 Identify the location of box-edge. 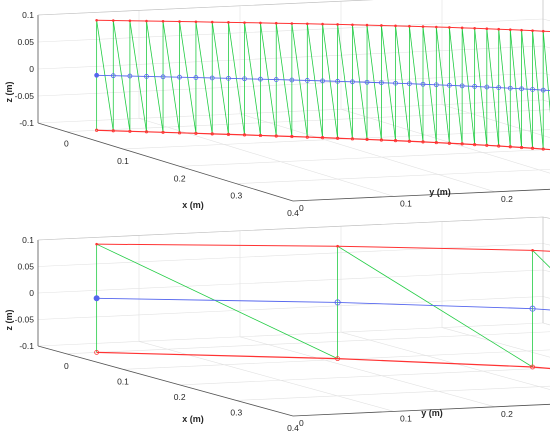
(290, 228).